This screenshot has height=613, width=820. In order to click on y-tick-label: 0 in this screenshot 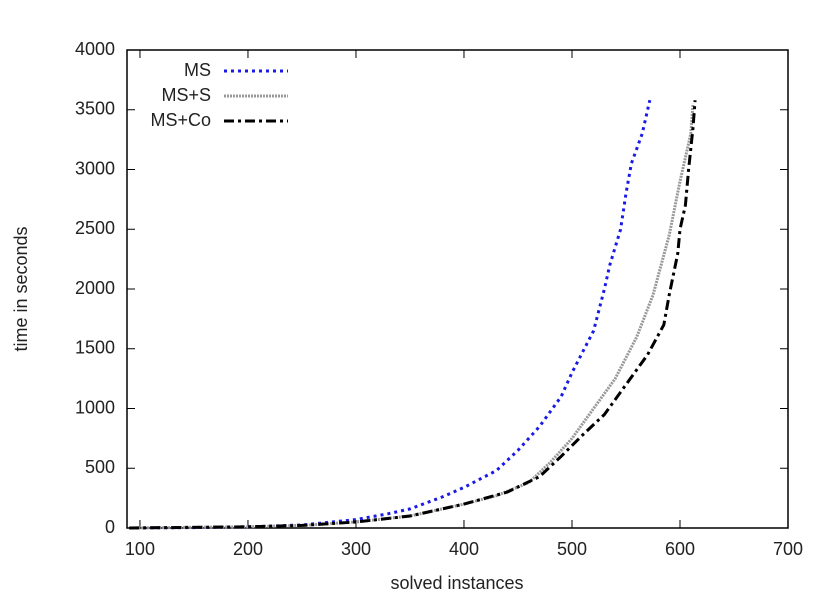, I will do `click(110, 527)`.